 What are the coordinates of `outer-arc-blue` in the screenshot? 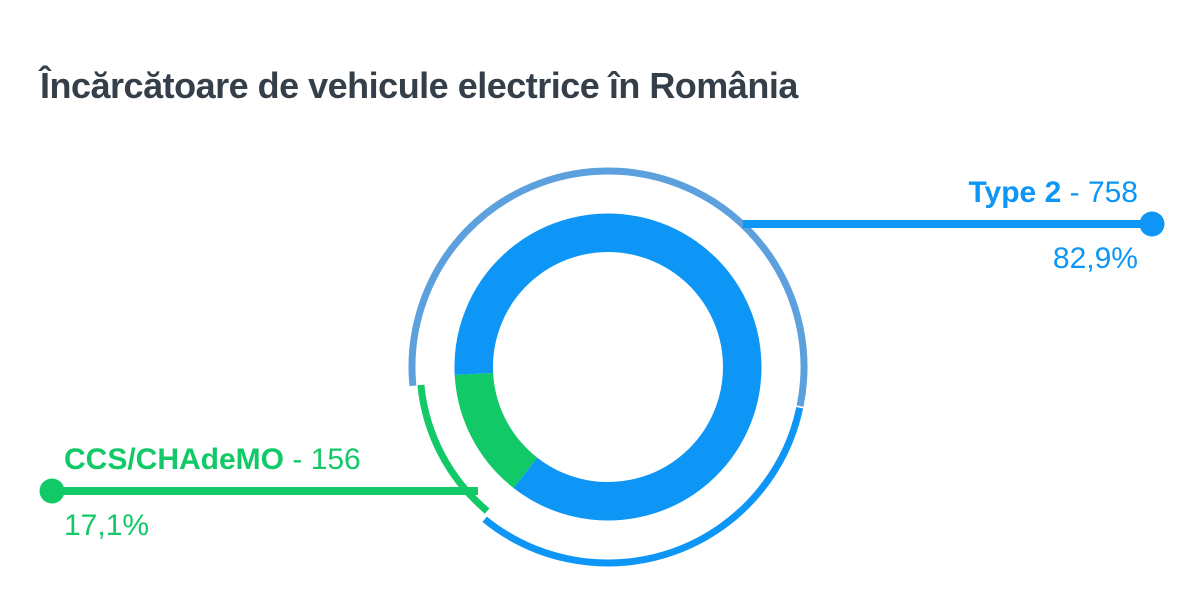 It's located at (643, 487).